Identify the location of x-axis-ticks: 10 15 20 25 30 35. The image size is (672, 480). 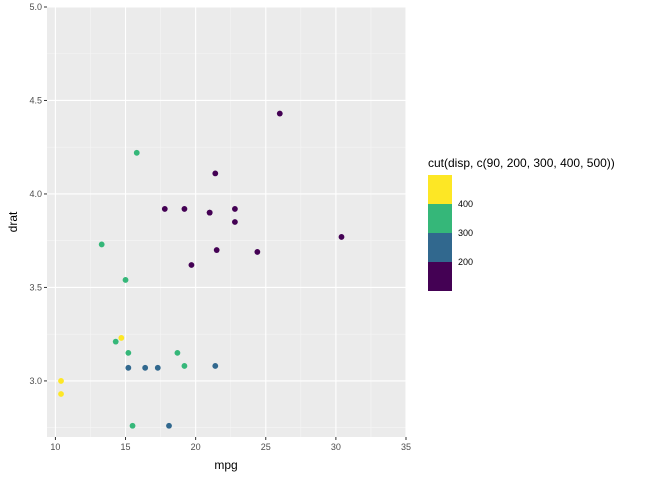
(230, 444).